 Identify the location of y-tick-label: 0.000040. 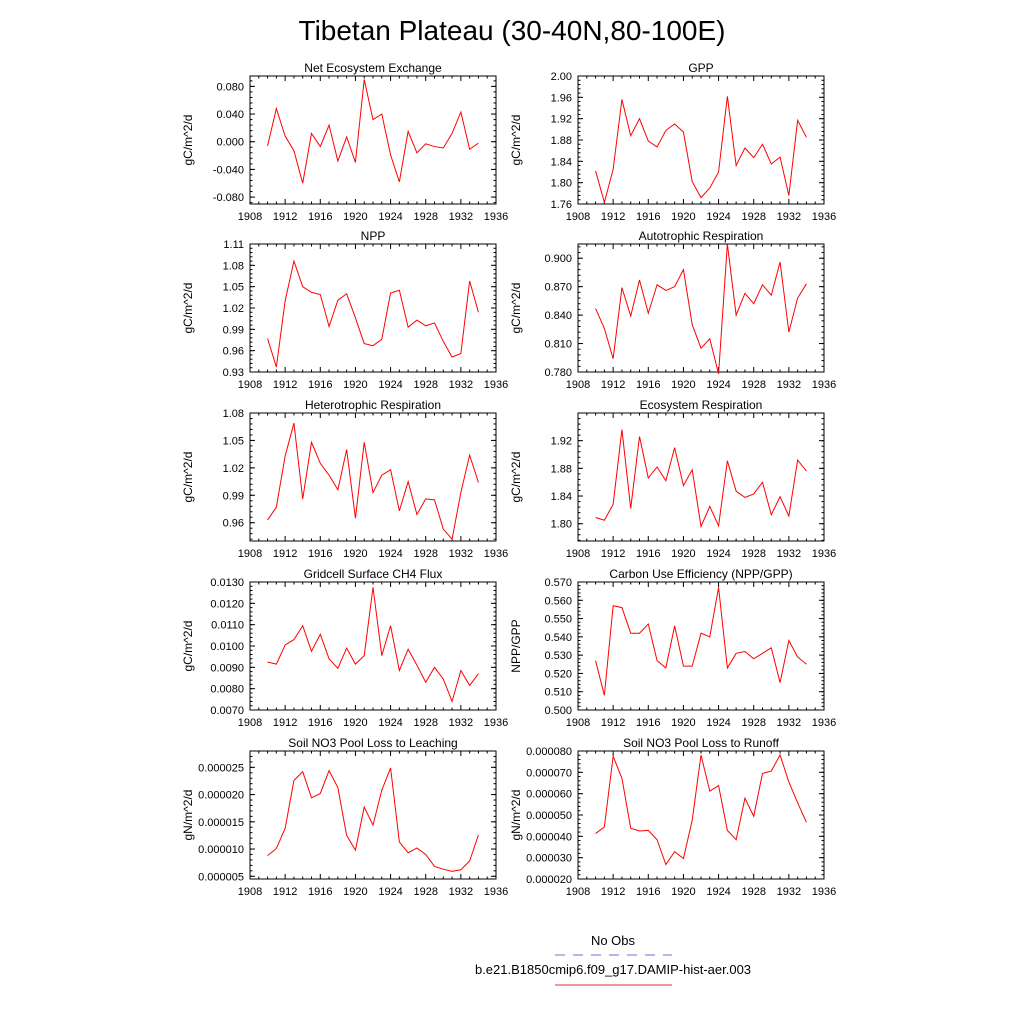
(549, 837).